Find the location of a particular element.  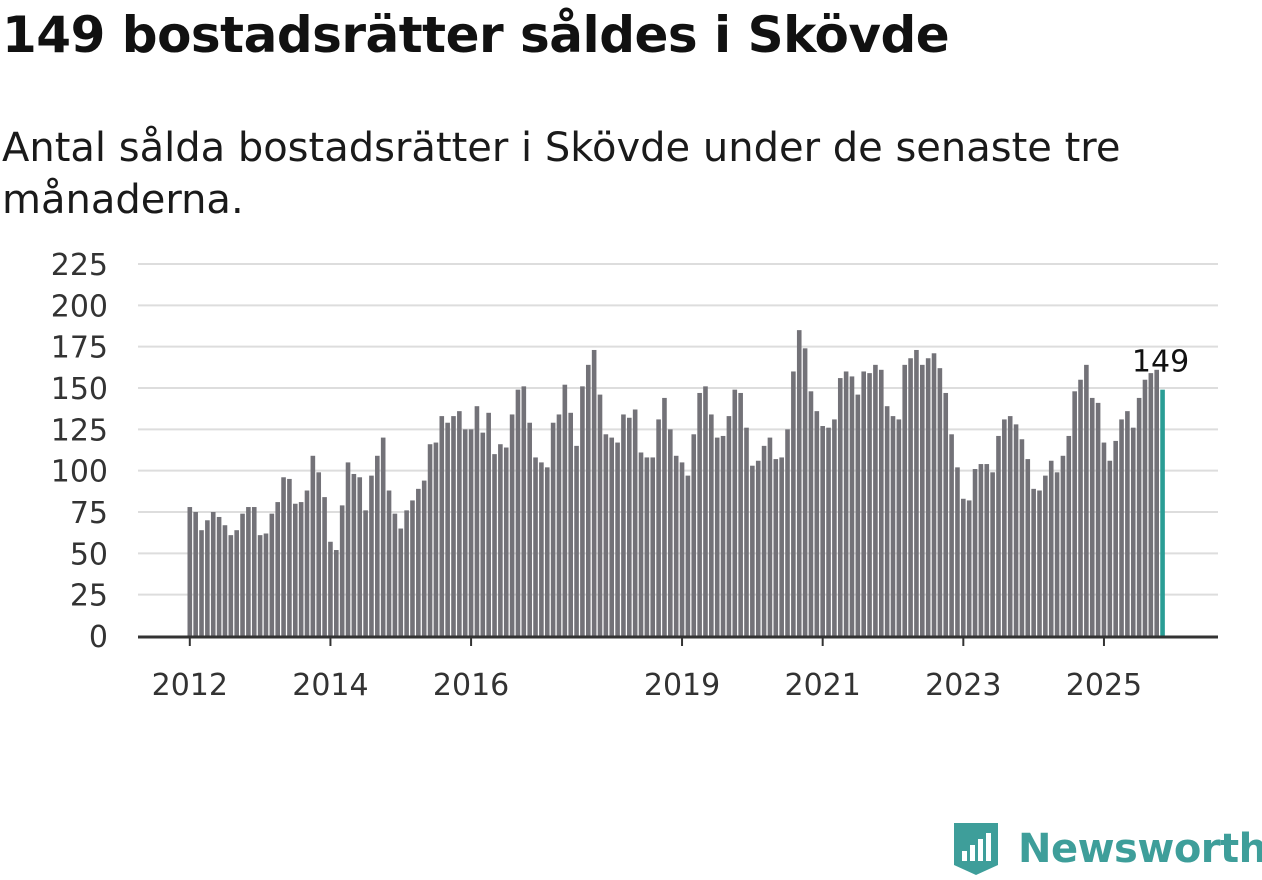

y-tick-label: 200 is located at coordinates (79, 306).